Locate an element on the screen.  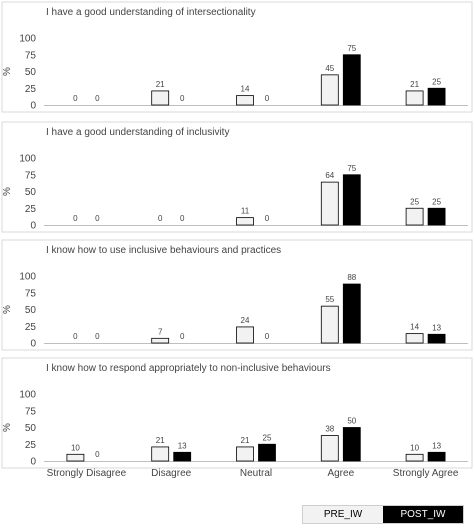
x-tick-label: Agree is located at coordinates (340, 473).